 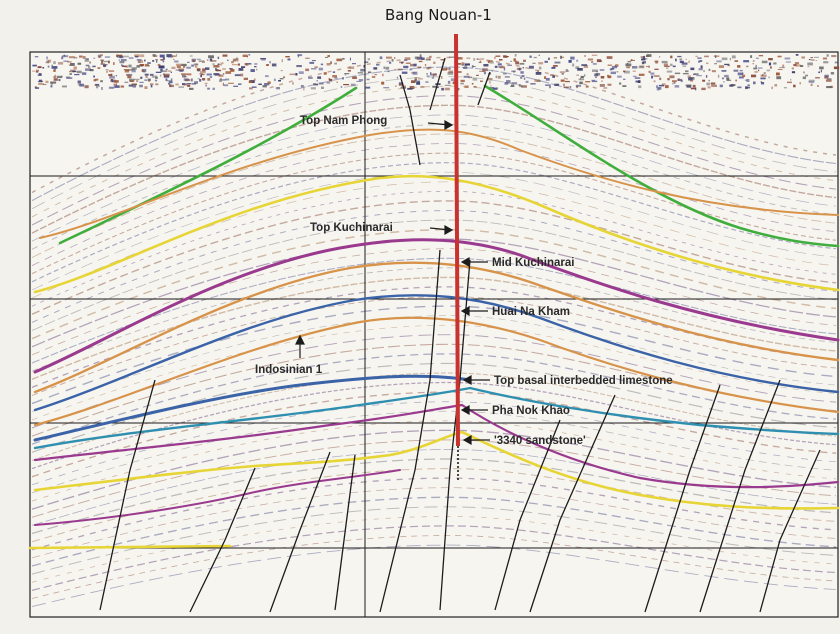 I want to click on label-top-basal-limestone: Top basal interbedded limestone, so click(x=583, y=381).